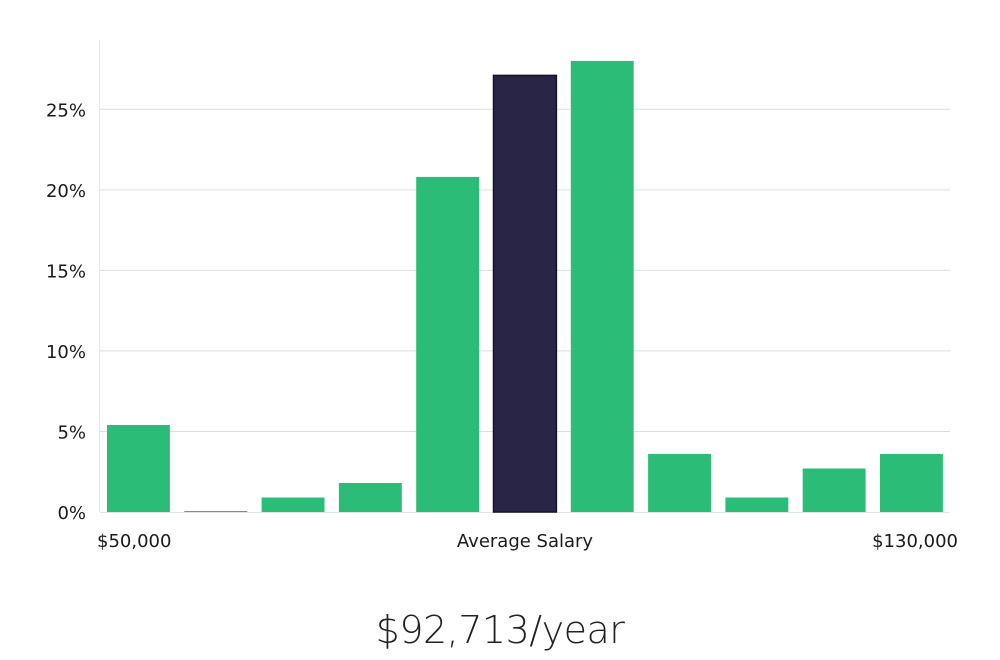 This screenshot has height=660, width=1000. I want to click on y-tick-label: 10%, so click(66, 352).